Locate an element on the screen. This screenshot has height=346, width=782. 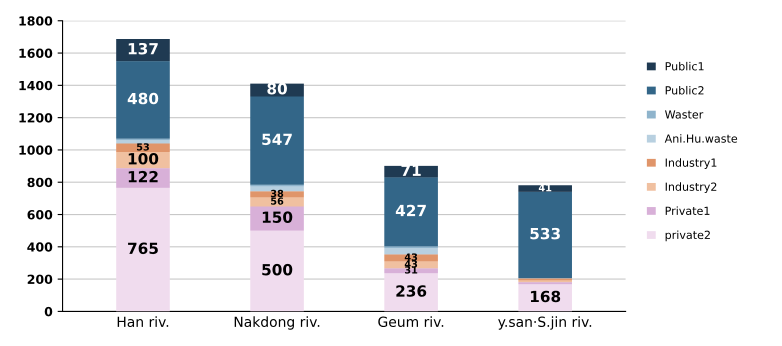
legend-label: Ani.Hu.waste is located at coordinates (701, 138).